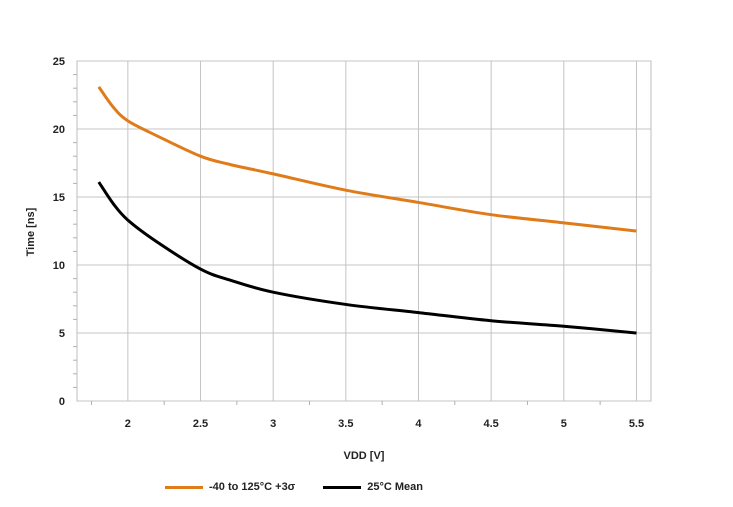  What do you see at coordinates (364, 456) in the screenshot?
I see `x-axis-title: VDD [V]` at bounding box center [364, 456].